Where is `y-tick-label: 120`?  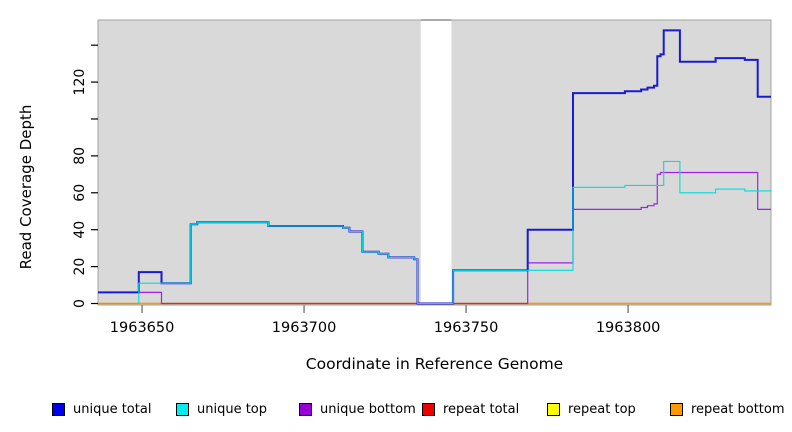 y-tick-label: 120 is located at coordinates (80, 82).